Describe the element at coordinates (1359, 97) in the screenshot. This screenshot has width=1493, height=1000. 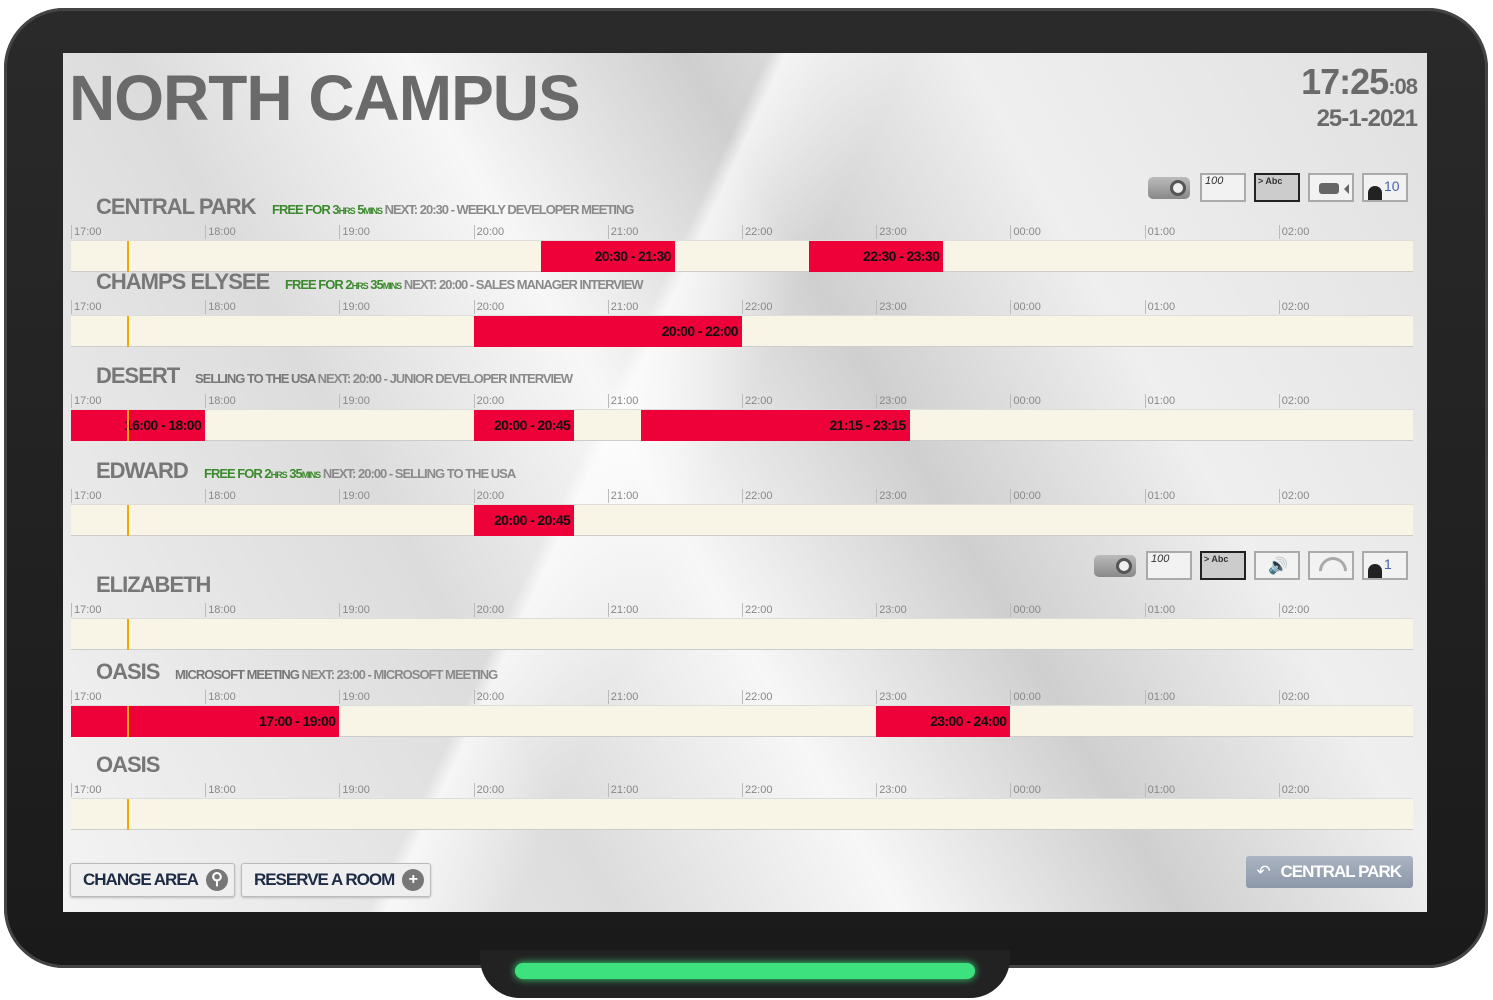
I see `clock: 17:25:08 25-1-2021` at that location.